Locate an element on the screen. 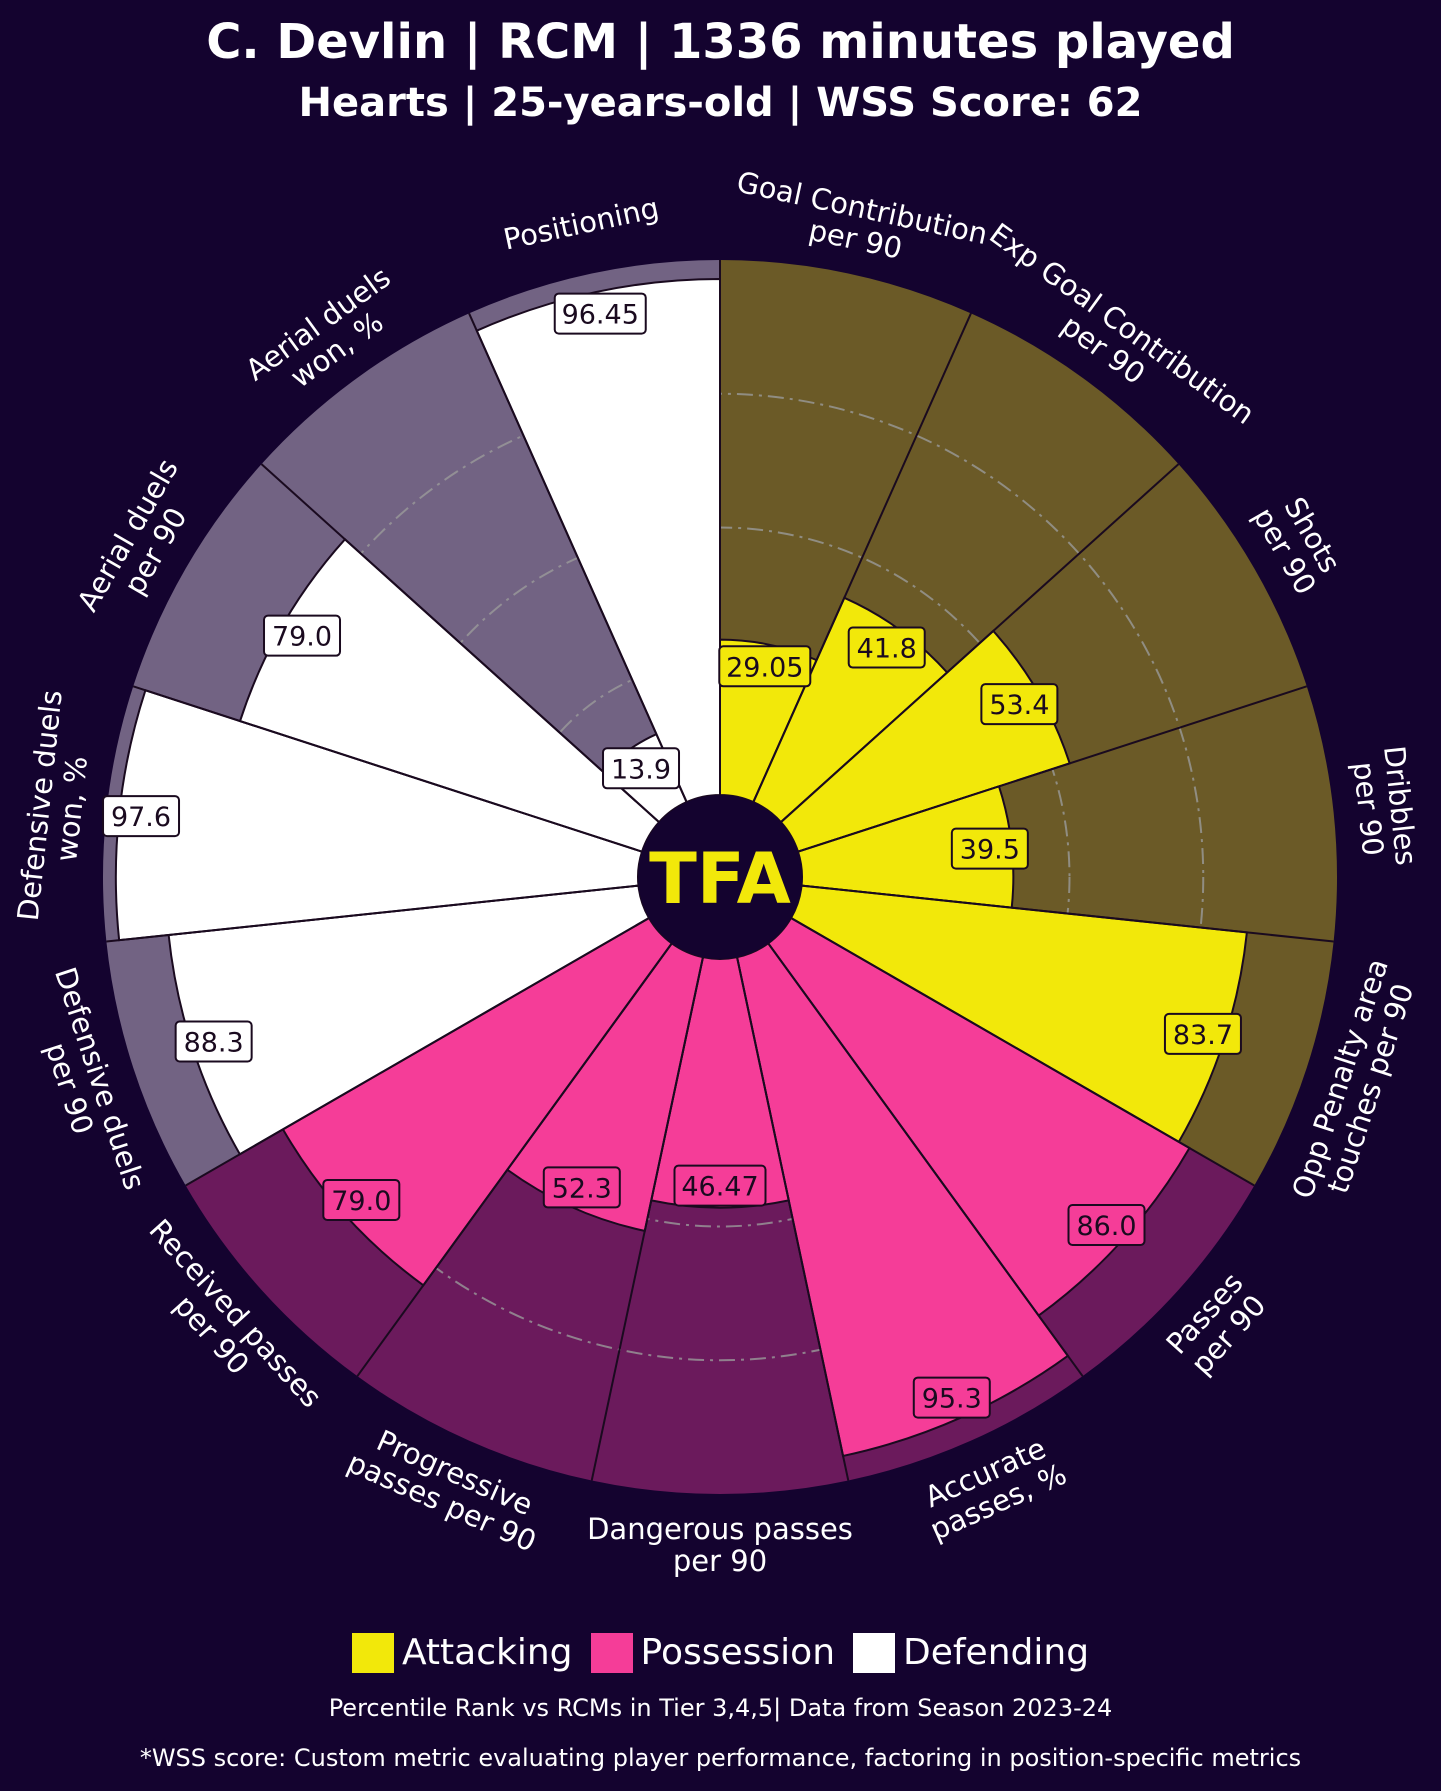 This screenshot has height=1791, width=1441. value-label-text: 39.5 is located at coordinates (990, 850).